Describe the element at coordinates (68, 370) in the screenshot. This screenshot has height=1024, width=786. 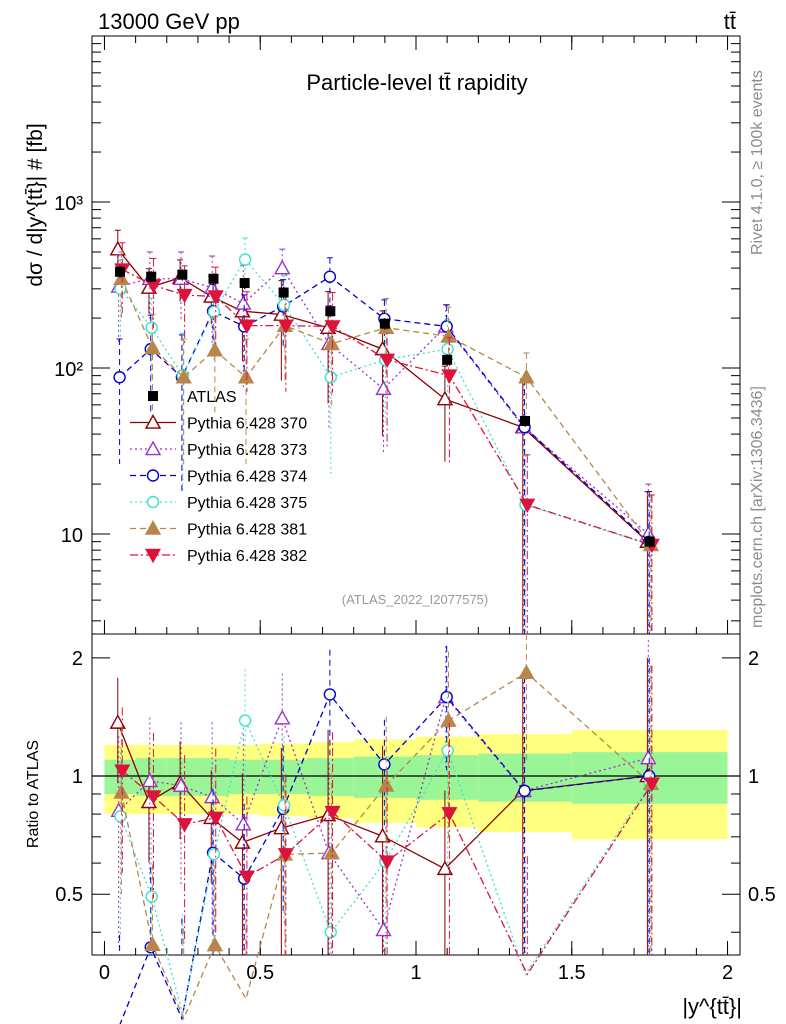
I see `y-tick-label: 10²` at that location.